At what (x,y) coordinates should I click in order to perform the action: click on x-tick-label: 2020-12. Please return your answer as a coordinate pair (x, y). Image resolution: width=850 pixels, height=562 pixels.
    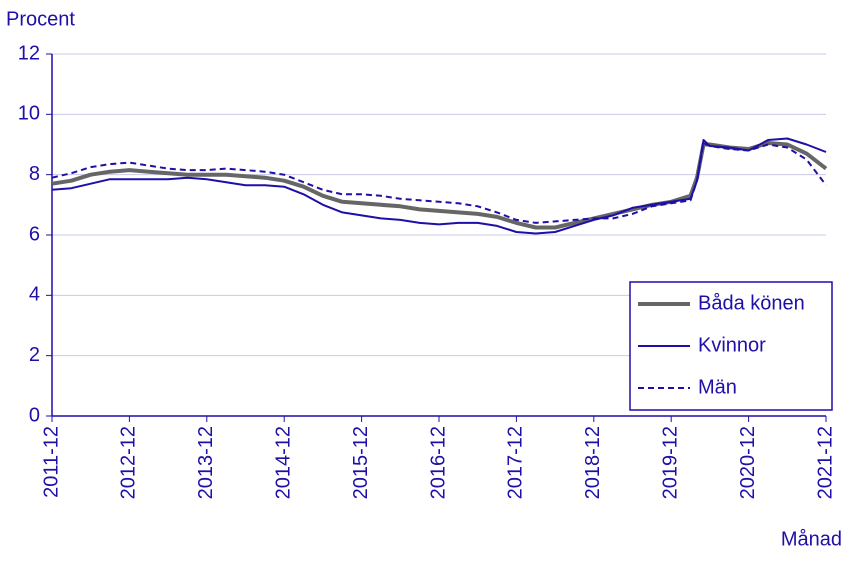
    Looking at the image, I should click on (748, 462).